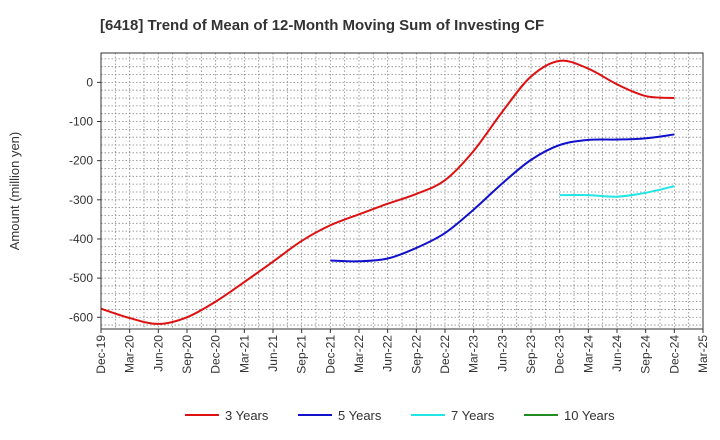 Image resolution: width=720 pixels, height=440 pixels. What do you see at coordinates (81, 200) in the screenshot?
I see `y-tick-label: -300` at bounding box center [81, 200].